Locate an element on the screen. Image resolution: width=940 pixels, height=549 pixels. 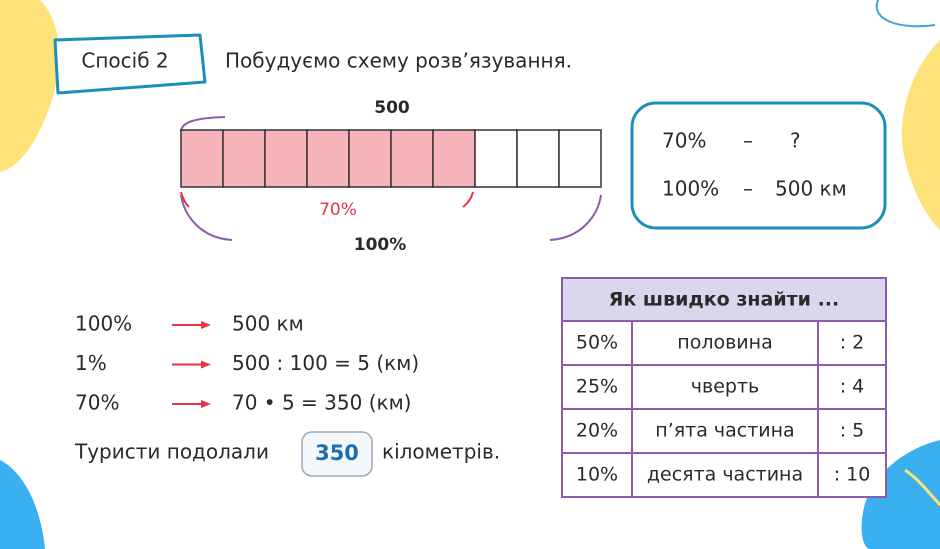
table-cell-text: : 2 is located at coordinates (852, 343).